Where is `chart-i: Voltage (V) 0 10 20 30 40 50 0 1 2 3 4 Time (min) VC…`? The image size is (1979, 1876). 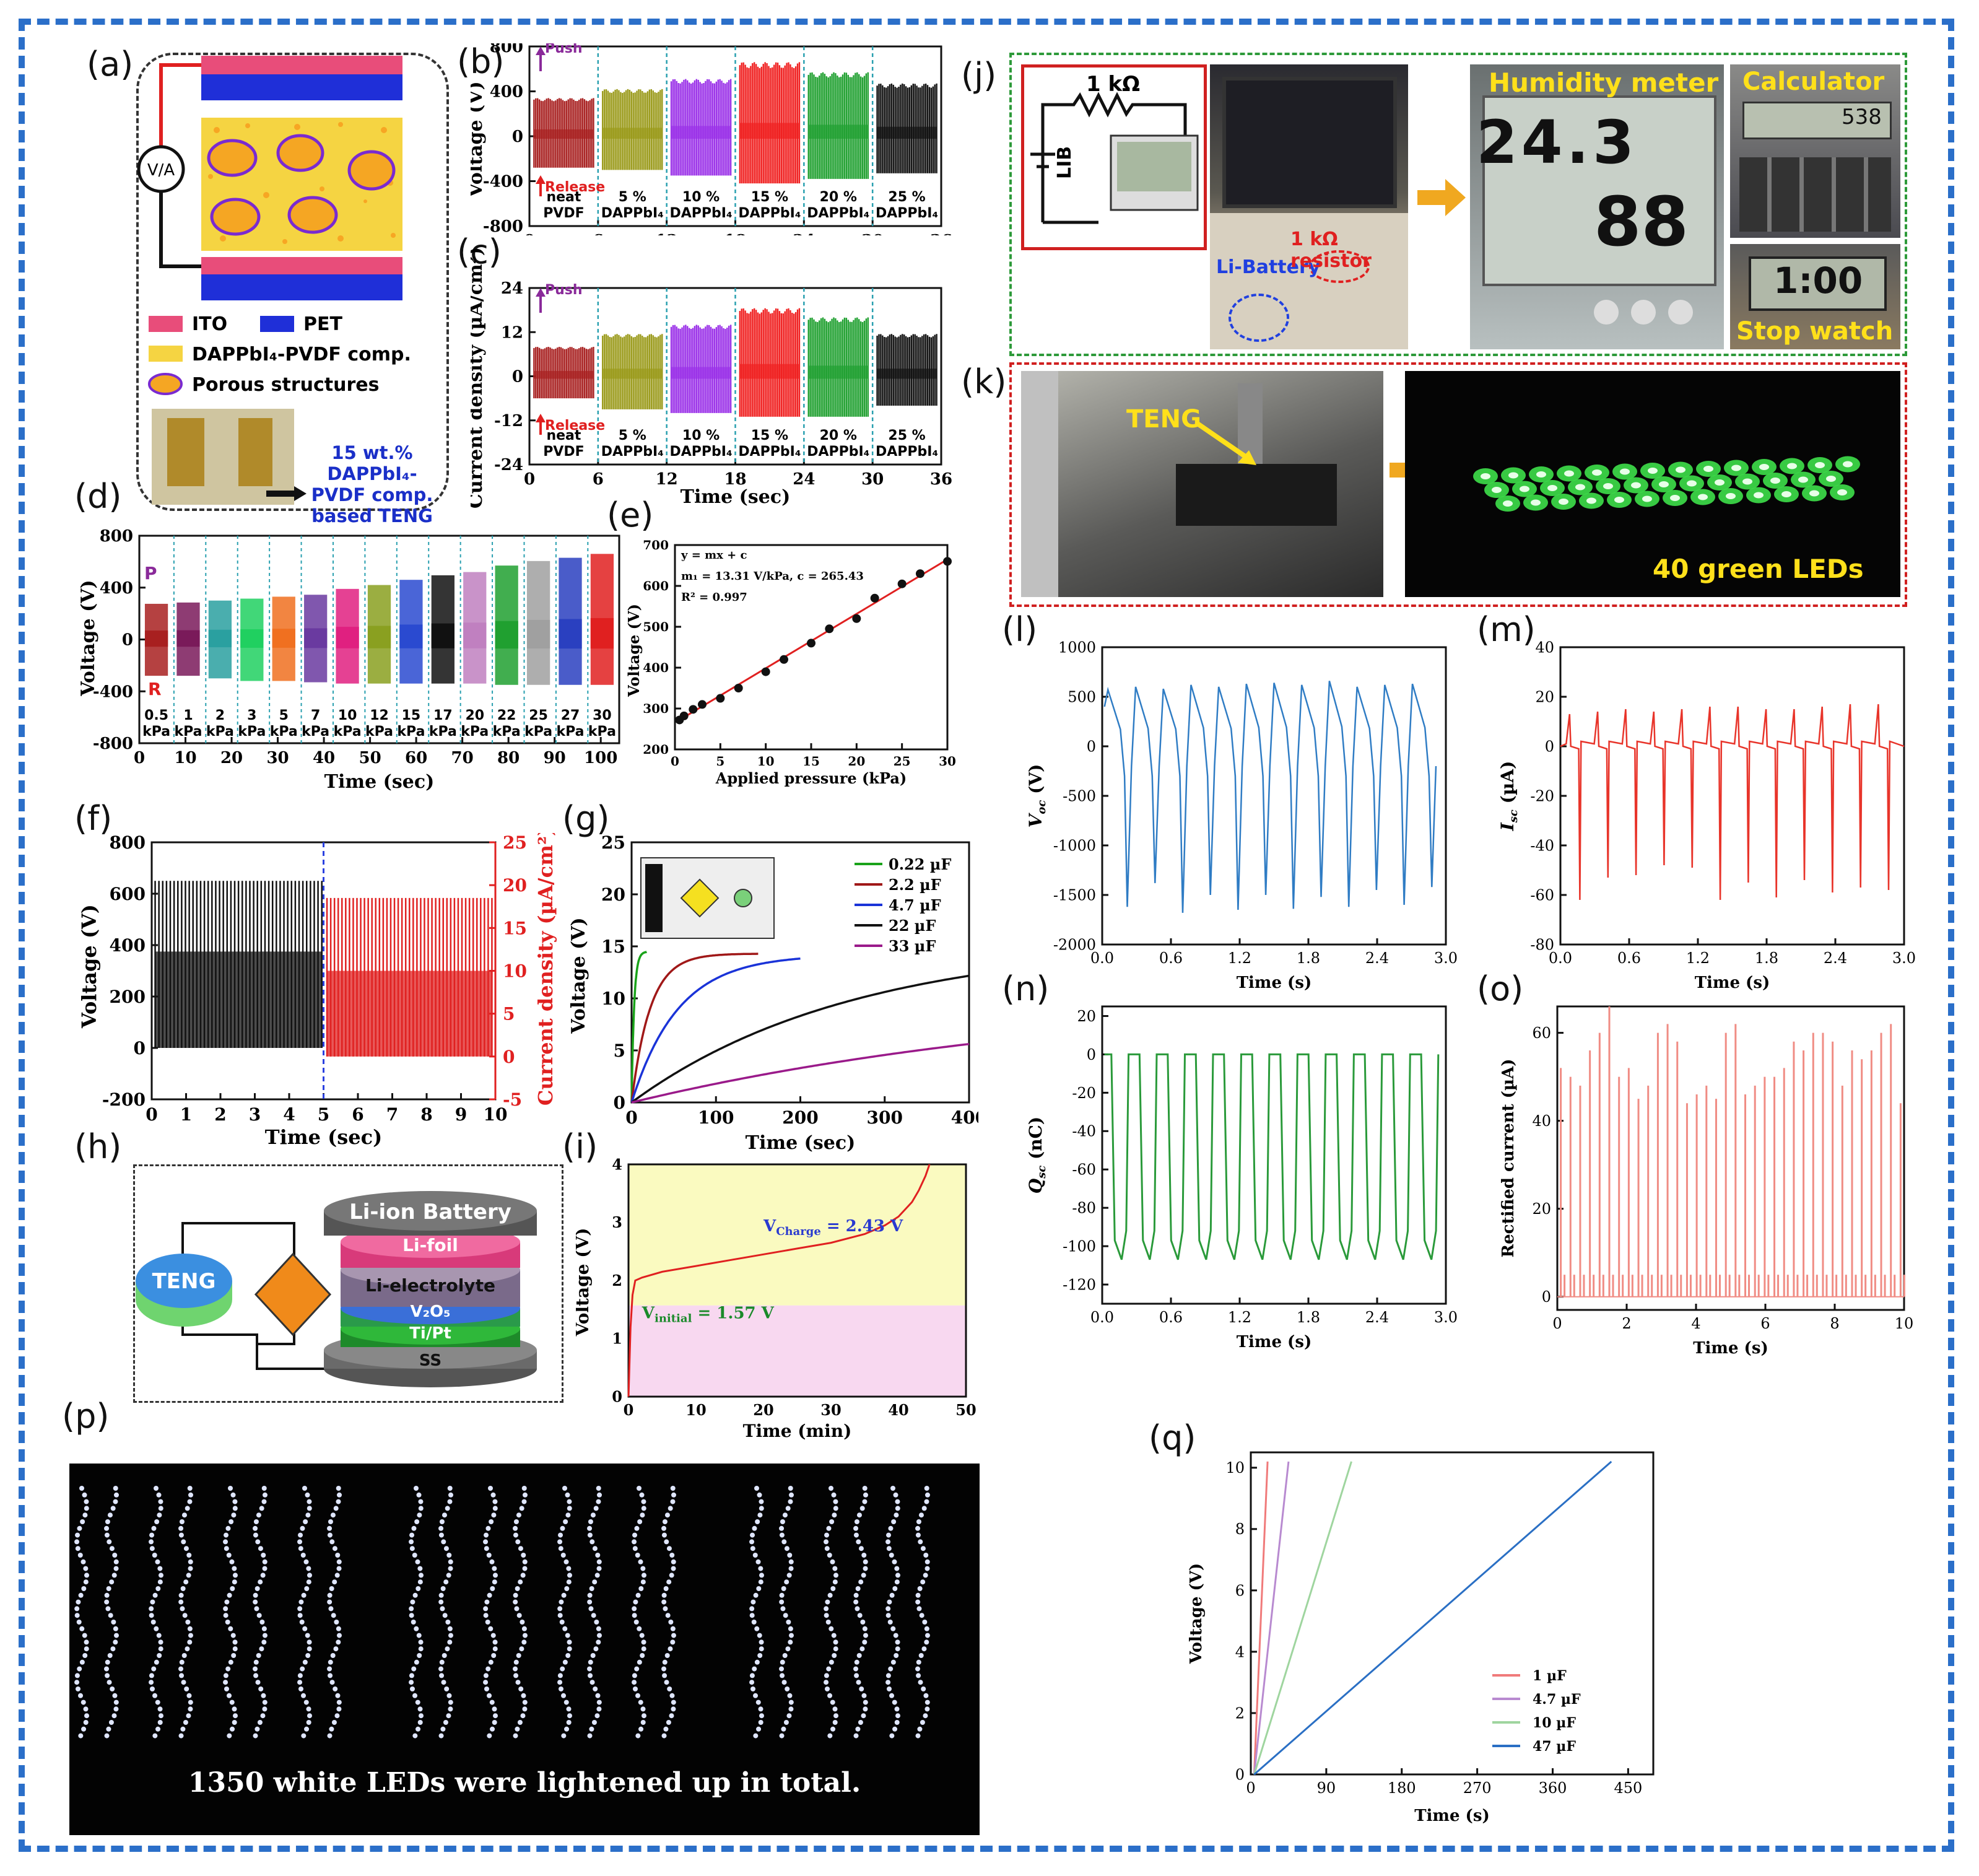 chart-i: Voltage (V) 0 10 20 30 40 50 0 1 2 3 4 Time (min) VC… is located at coordinates (776, 1299).